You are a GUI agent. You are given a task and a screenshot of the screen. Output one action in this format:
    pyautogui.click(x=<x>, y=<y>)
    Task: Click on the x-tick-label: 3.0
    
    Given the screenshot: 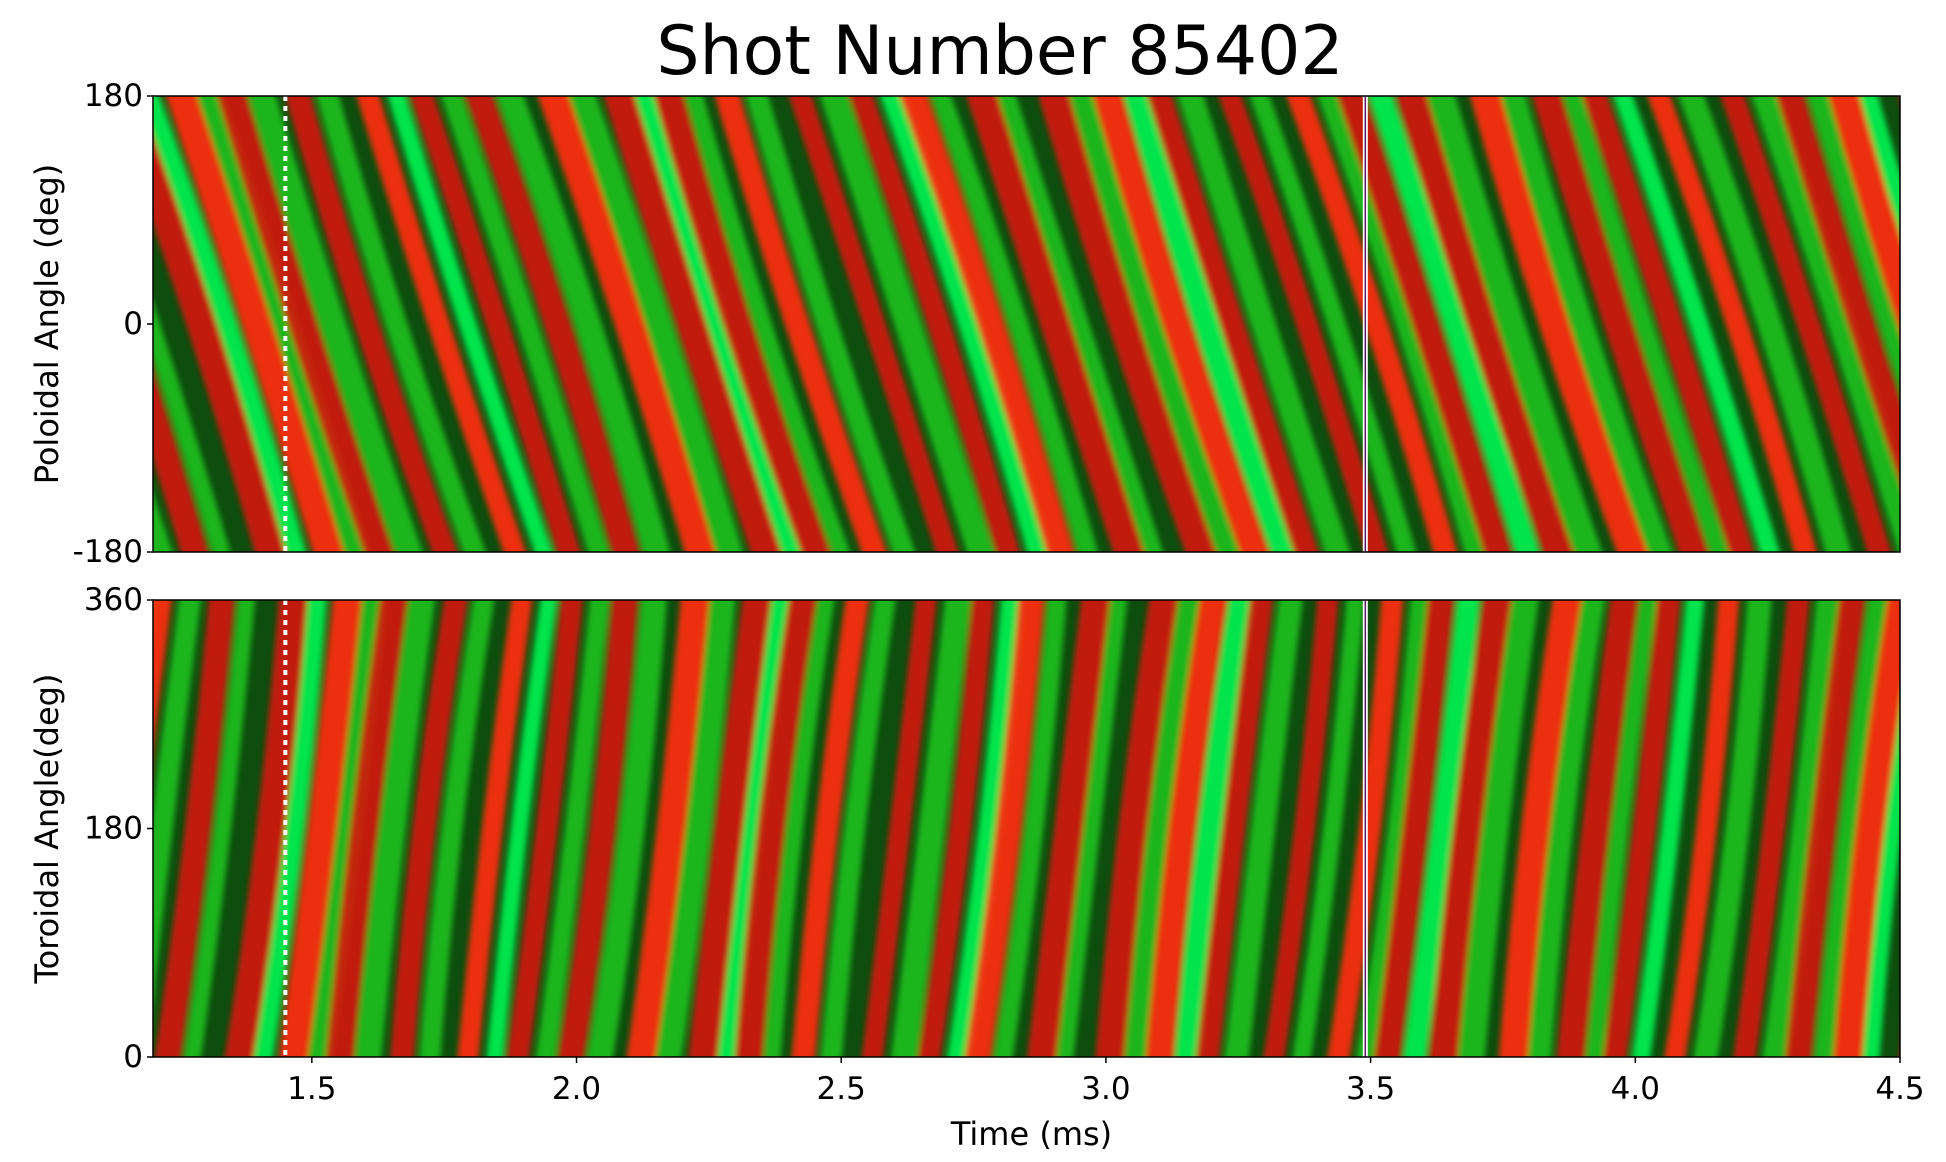 What is the action you would take?
    pyautogui.click(x=1105, y=1089)
    